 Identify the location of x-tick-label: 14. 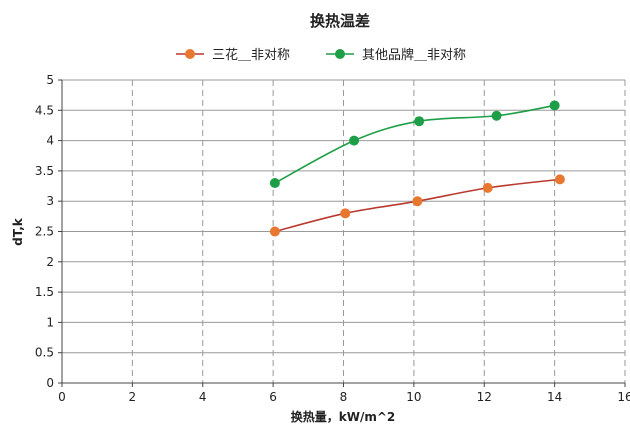
(554, 397).